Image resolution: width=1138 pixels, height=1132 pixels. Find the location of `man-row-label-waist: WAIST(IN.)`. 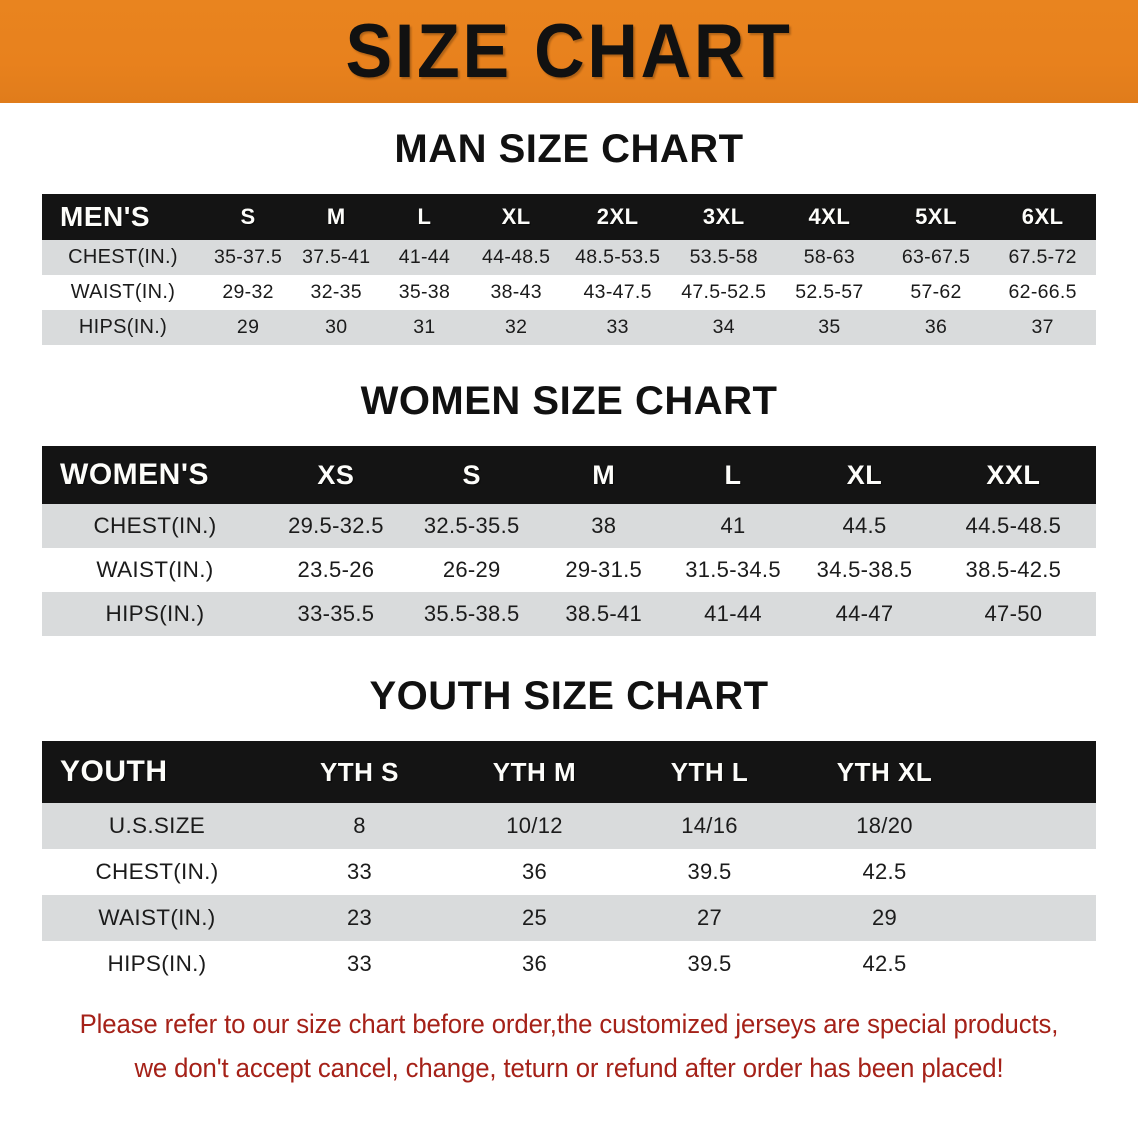

man-row-label-waist: WAIST(IN.) is located at coordinates (123, 292).